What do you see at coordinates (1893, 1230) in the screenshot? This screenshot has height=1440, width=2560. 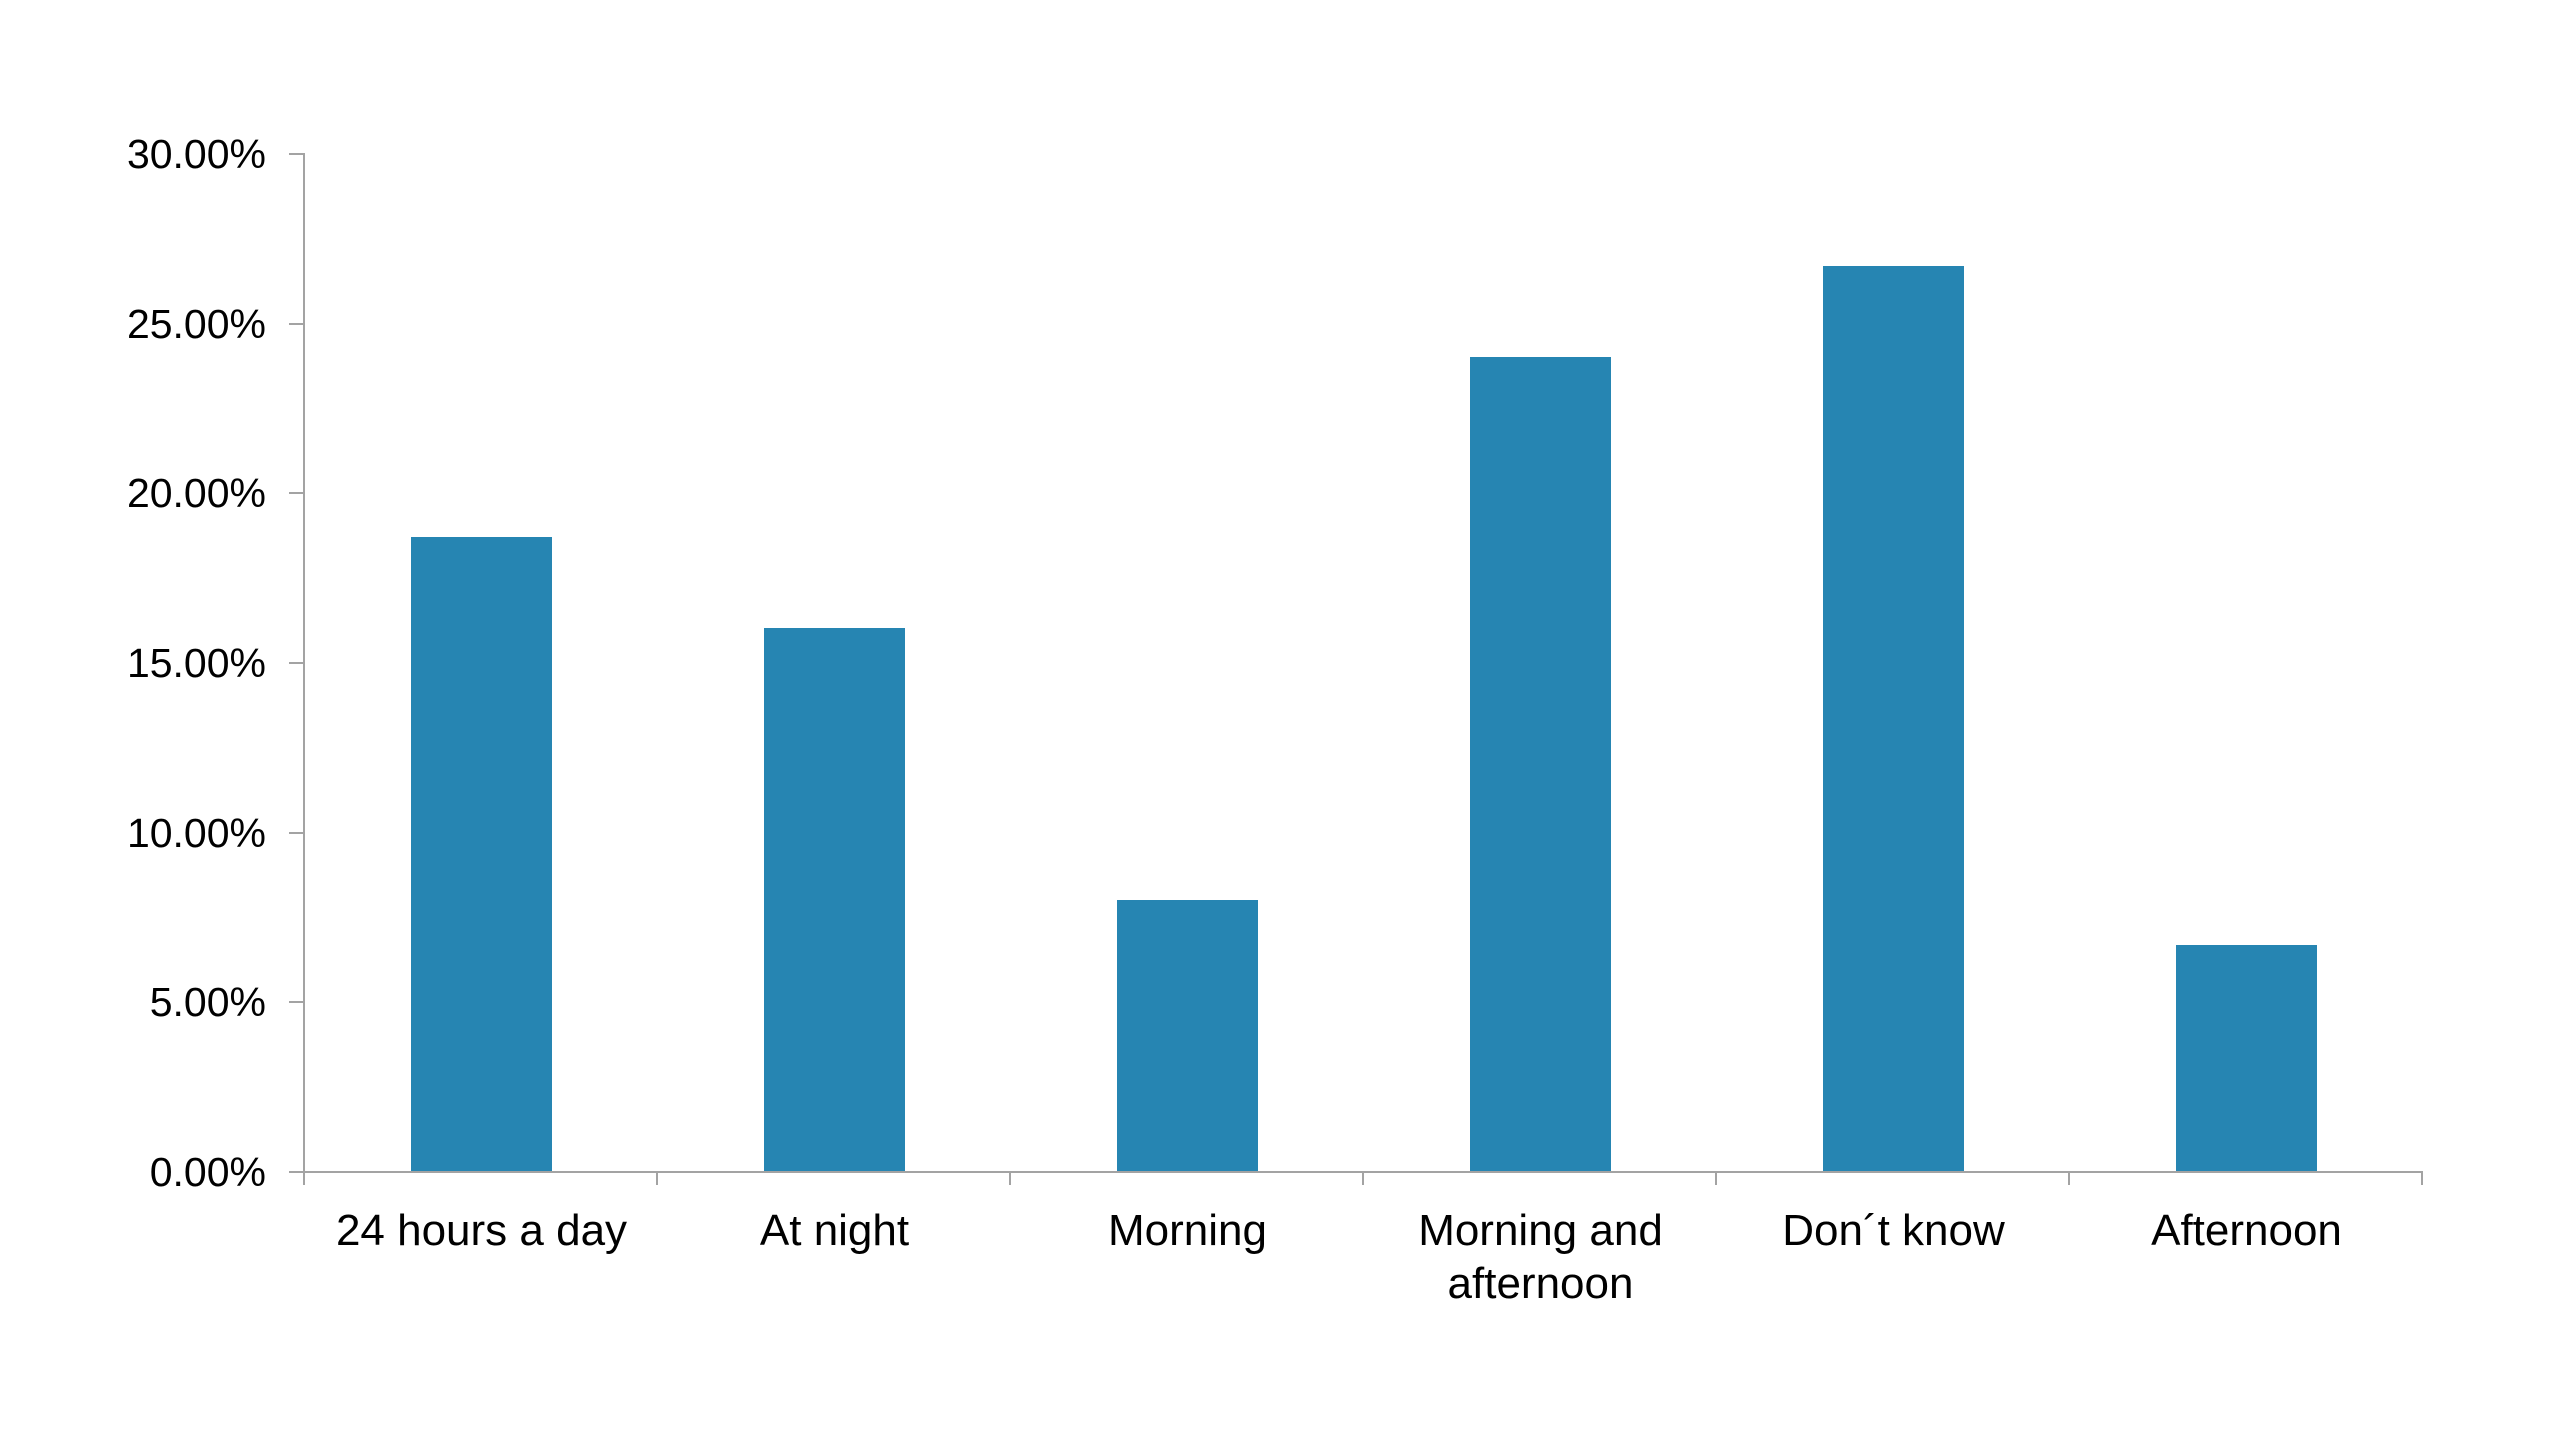 I see `x-axis-label-don-t-know: Don´t know` at bounding box center [1893, 1230].